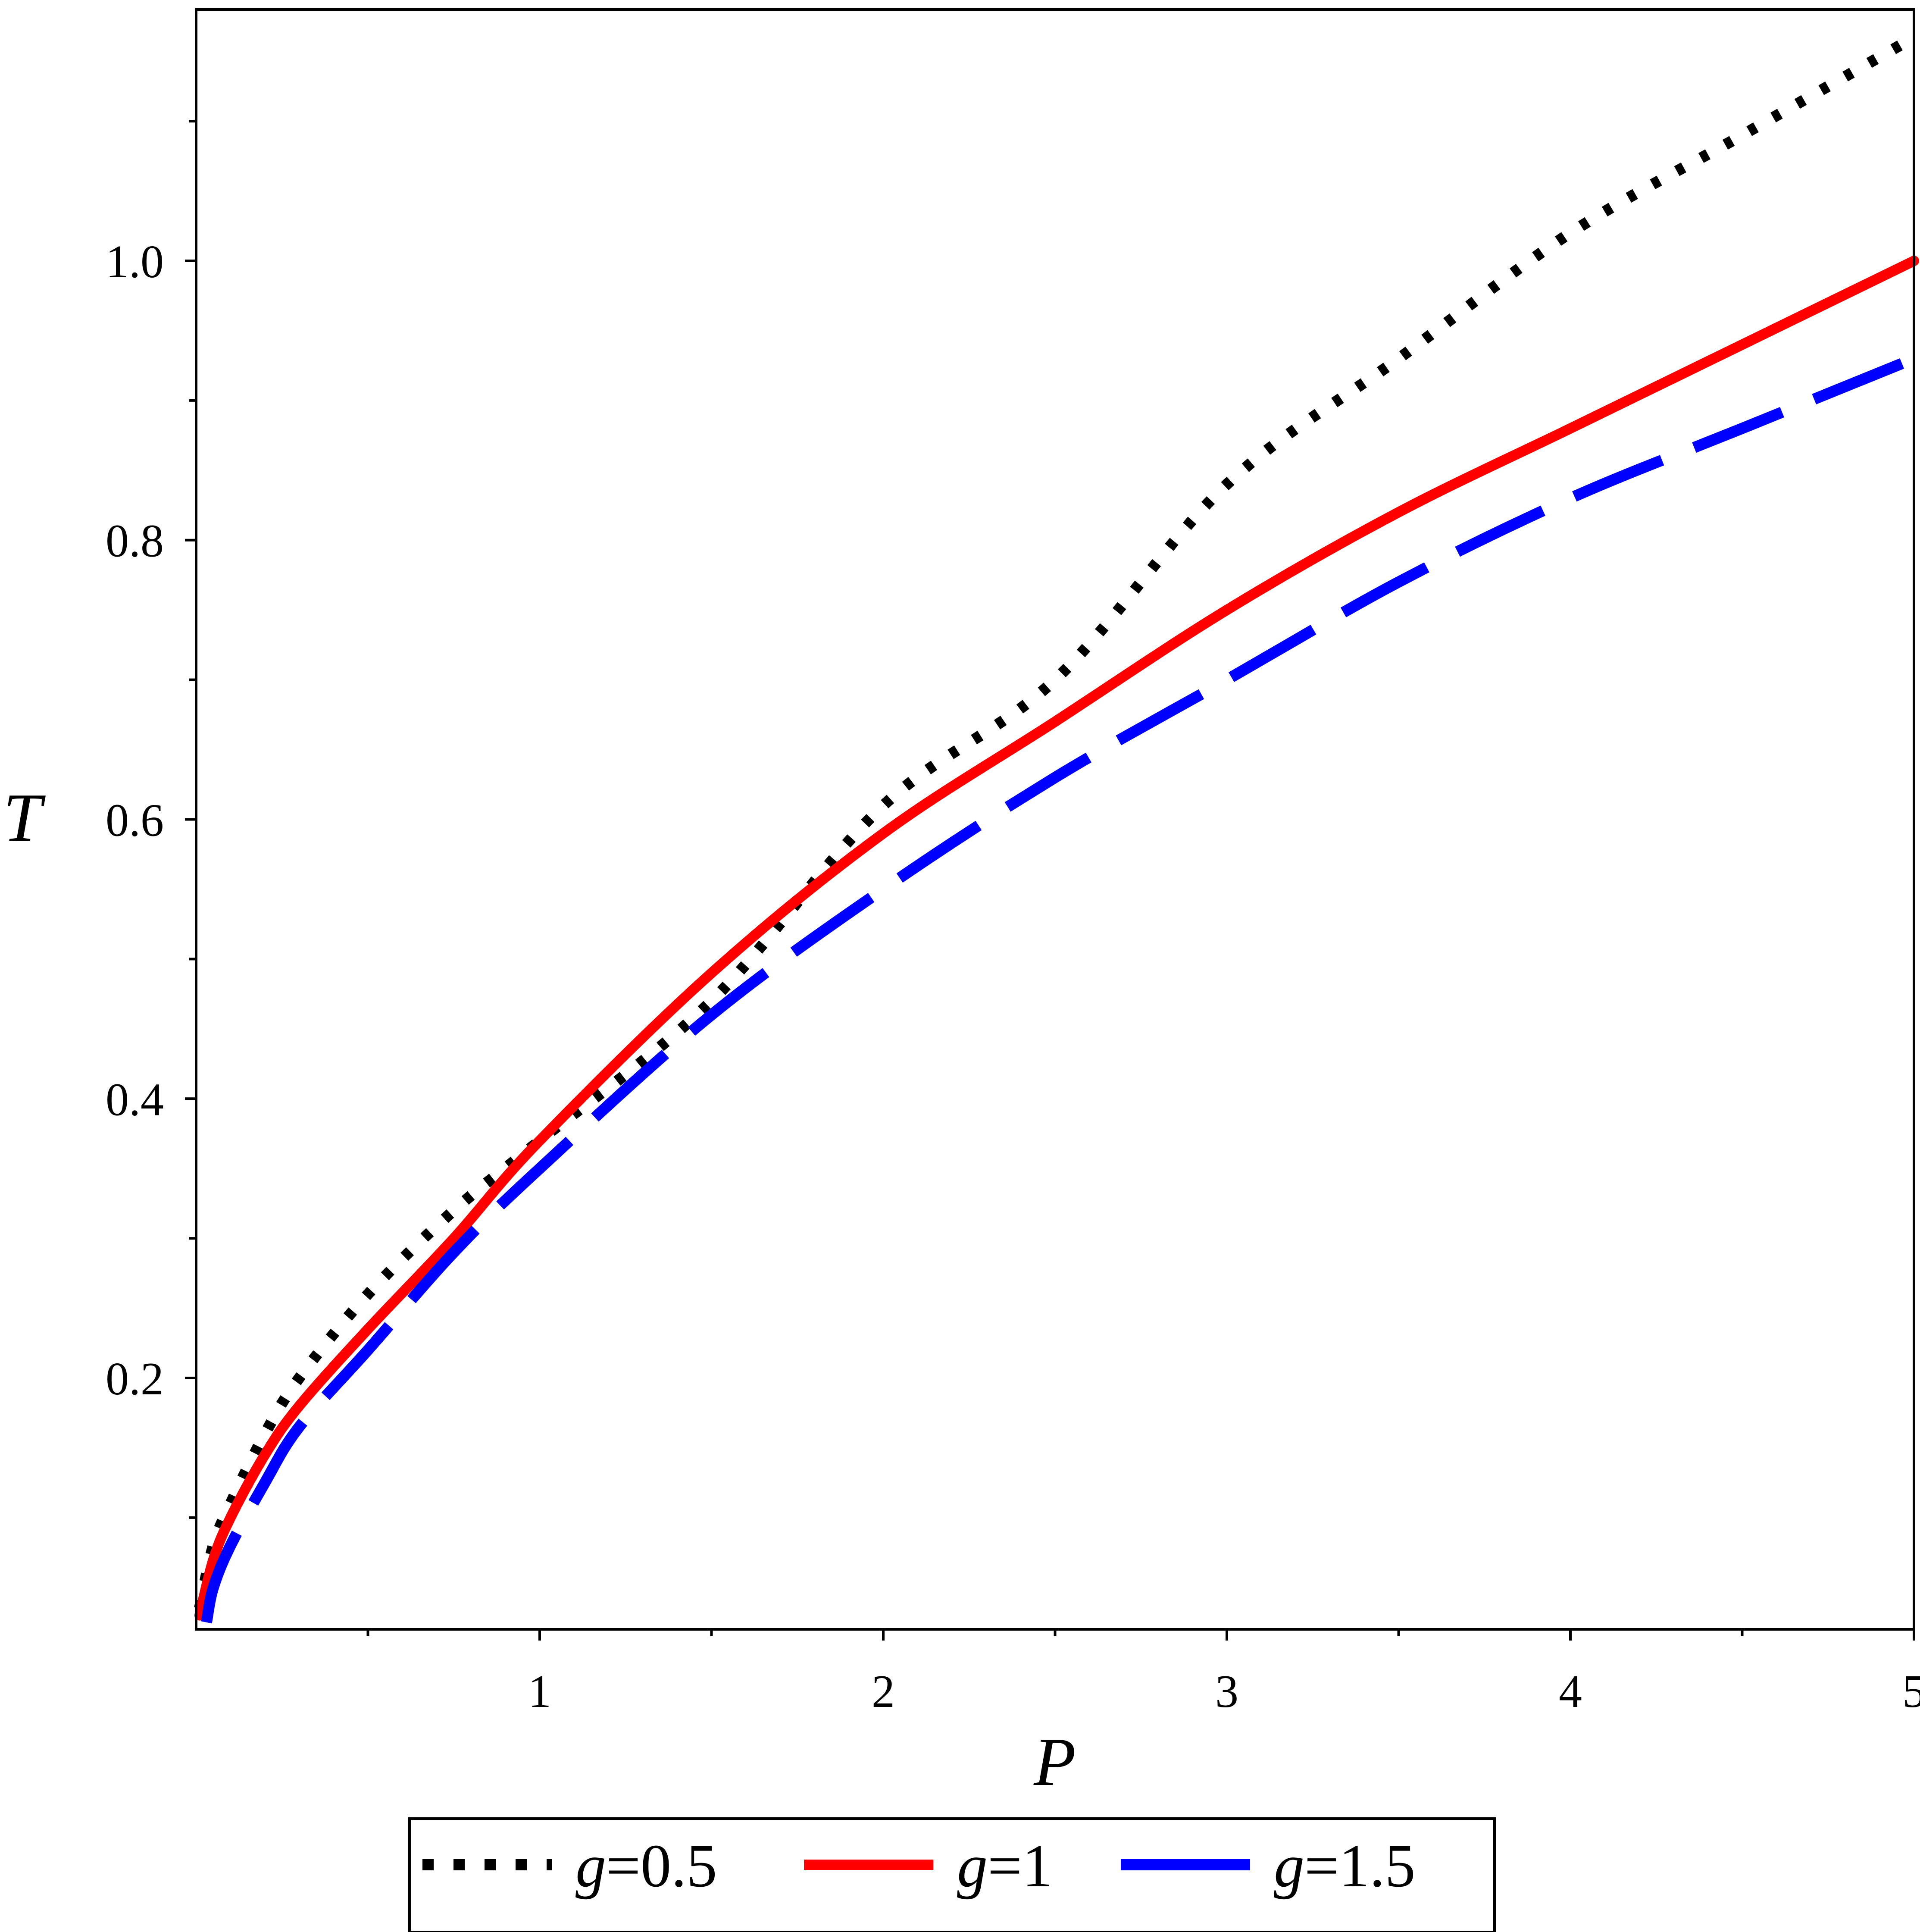 The width and height of the screenshot is (1920, 1932). I want to click on legend-label-1: g=0.5, so click(646, 1866).